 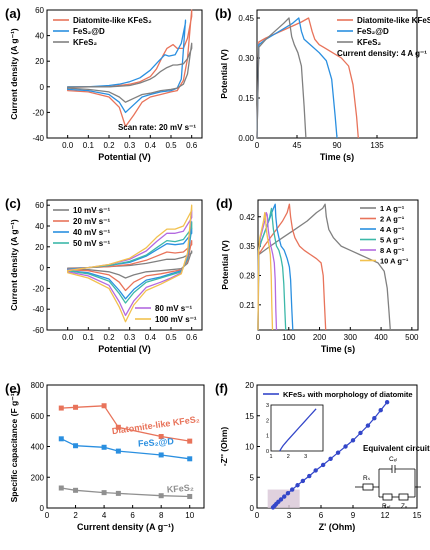 What do you see at coordinates (252, 477) in the screenshot?
I see `y-tick-label: 5` at bounding box center [252, 477].